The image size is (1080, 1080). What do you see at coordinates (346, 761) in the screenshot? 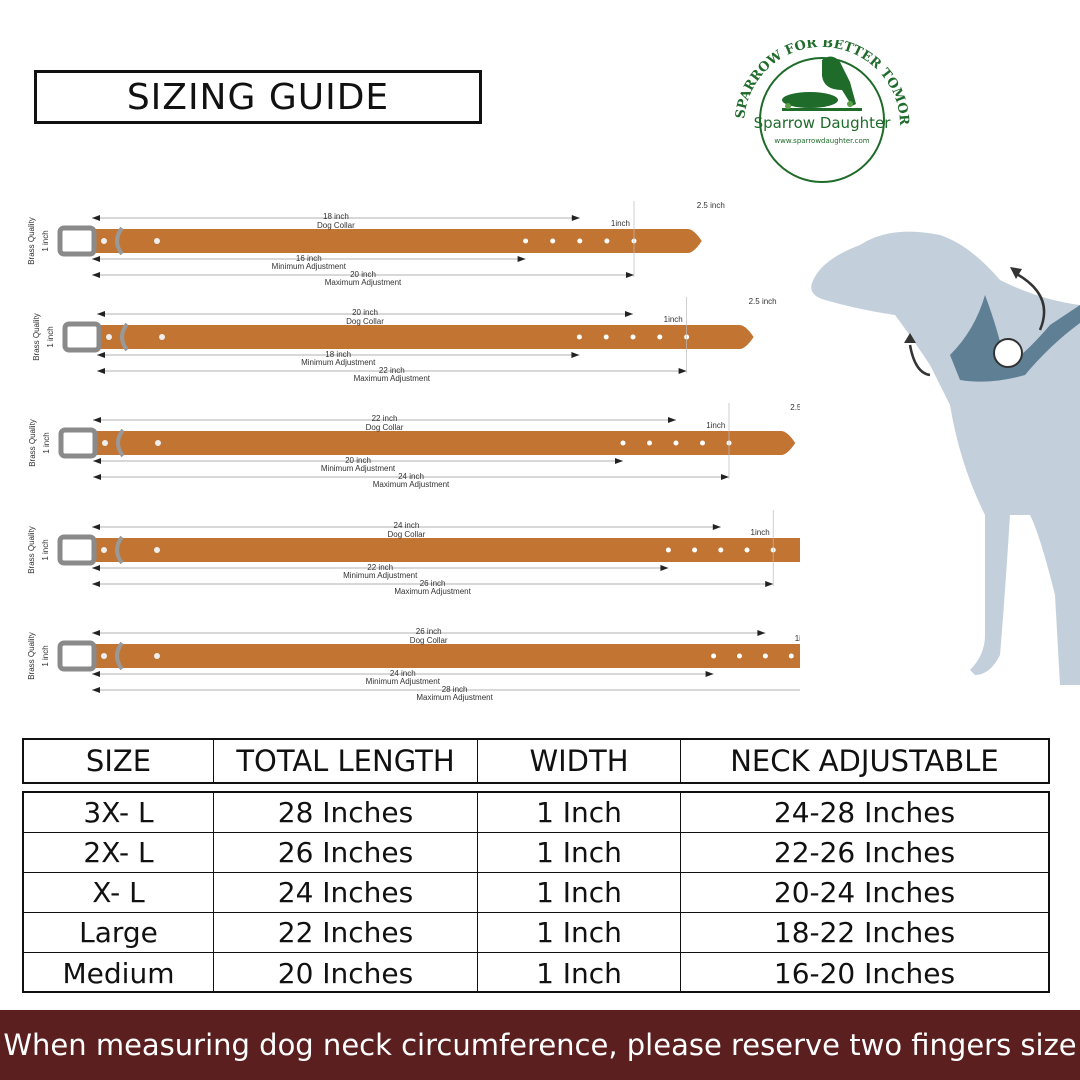
I see `header-total-length: TOTAL LENGTH` at bounding box center [346, 761].